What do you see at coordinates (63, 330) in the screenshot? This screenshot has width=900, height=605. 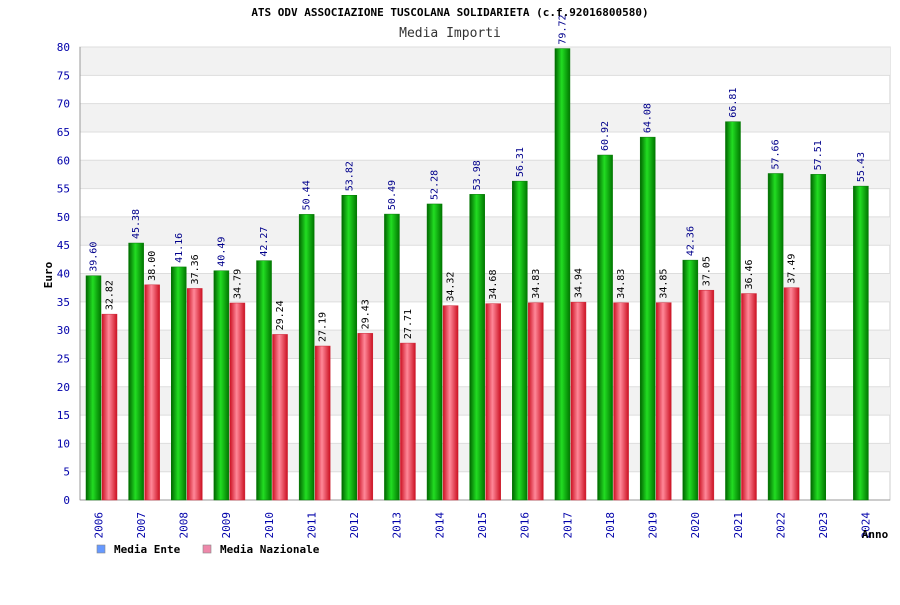 I see `y-tick-label: 30` at bounding box center [63, 330].